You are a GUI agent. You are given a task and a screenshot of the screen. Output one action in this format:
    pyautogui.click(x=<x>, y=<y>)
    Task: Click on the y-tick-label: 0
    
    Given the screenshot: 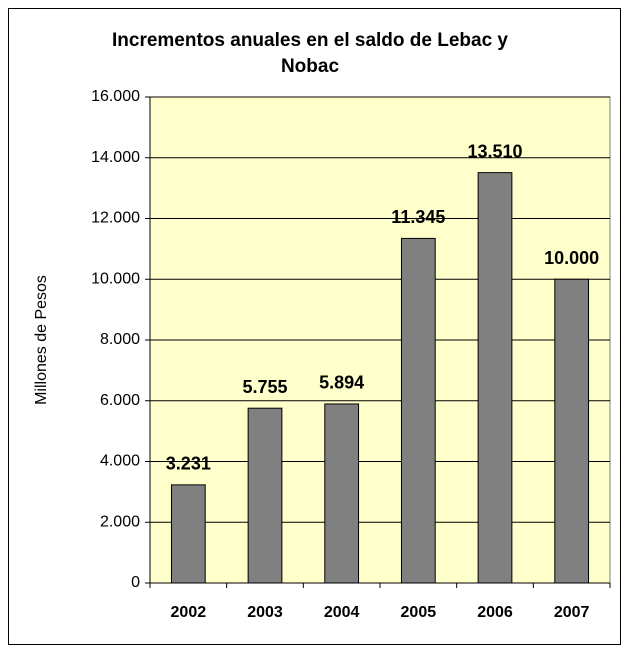 What is the action you would take?
    pyautogui.click(x=135, y=582)
    